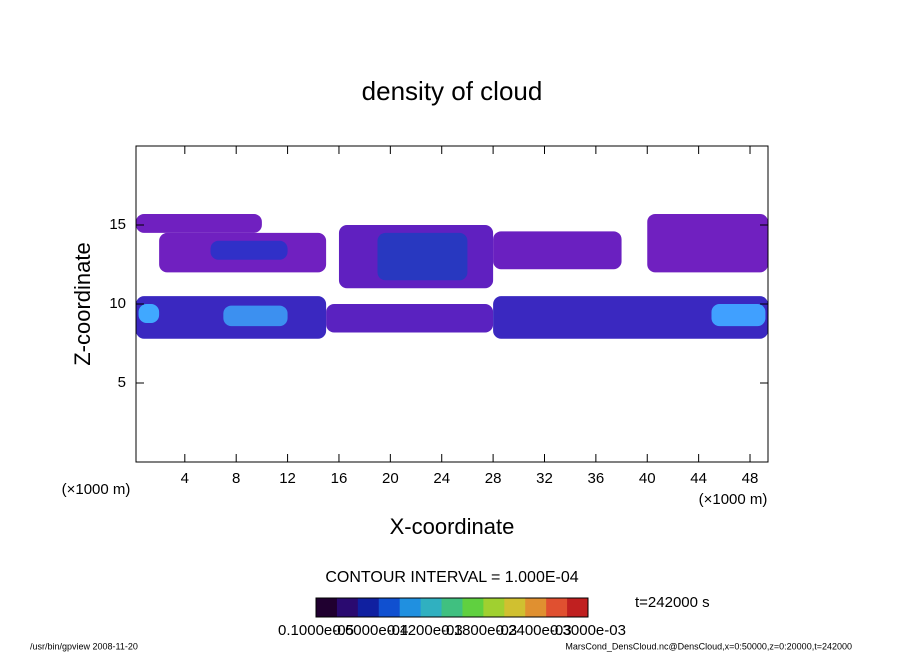 The height and width of the screenshot is (654, 904). What do you see at coordinates (493, 478) in the screenshot?
I see `x-tick-label: 28` at bounding box center [493, 478].